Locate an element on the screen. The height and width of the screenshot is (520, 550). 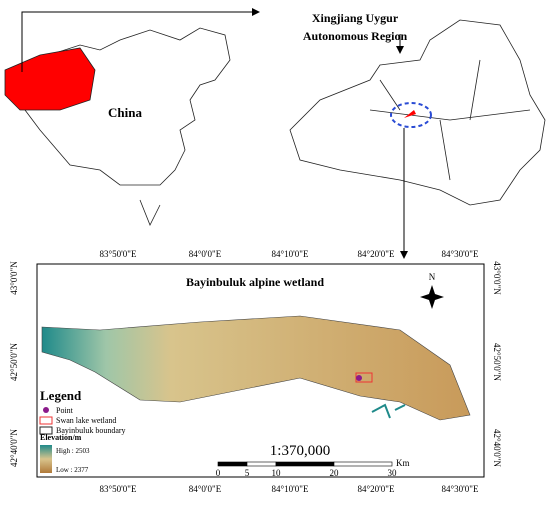
legend-elevation-title: Elevation/m is located at coordinates (61, 437).